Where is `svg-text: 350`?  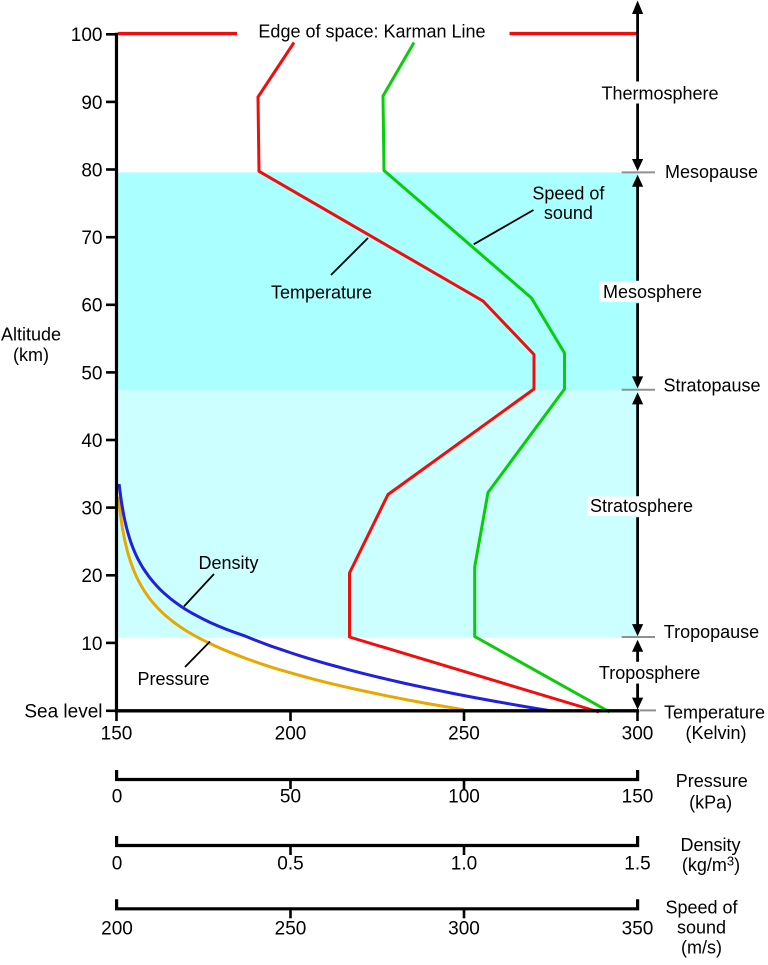 svg-text: 350 is located at coordinates (638, 928).